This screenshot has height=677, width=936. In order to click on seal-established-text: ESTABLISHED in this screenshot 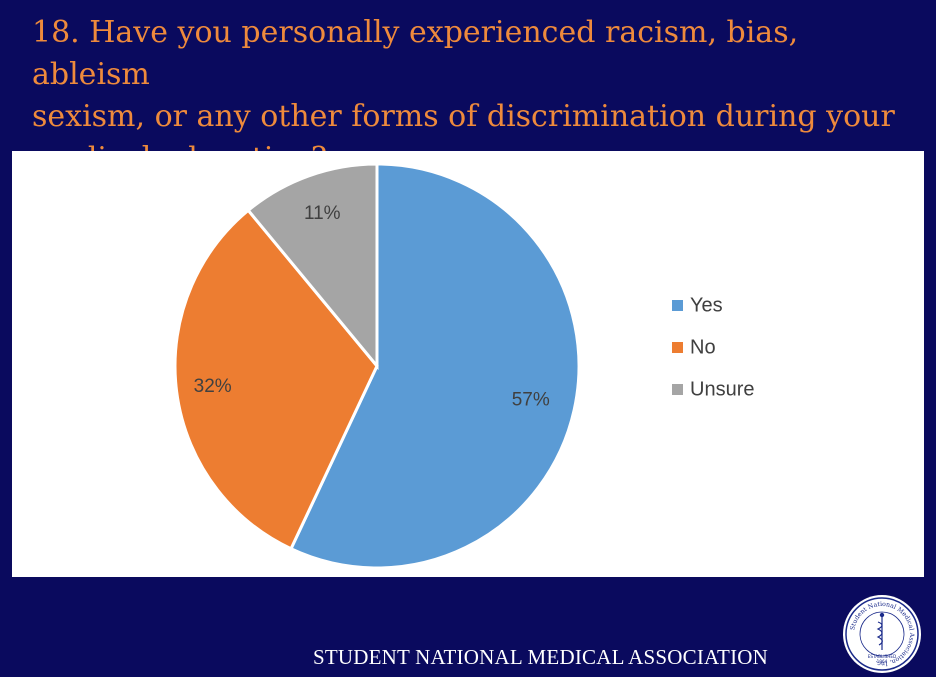, I will do `click(882, 656)`.